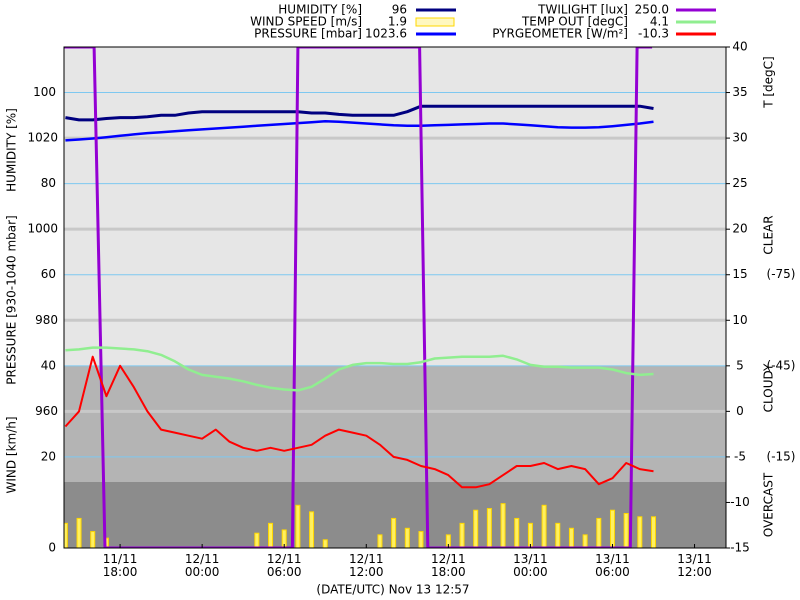  I want to click on legend-value: 1023.6, so click(386, 34).